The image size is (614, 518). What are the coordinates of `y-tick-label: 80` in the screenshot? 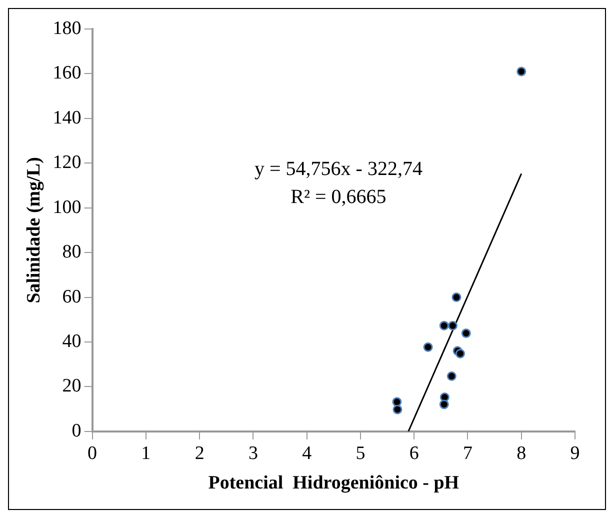 It's located at (72, 252).